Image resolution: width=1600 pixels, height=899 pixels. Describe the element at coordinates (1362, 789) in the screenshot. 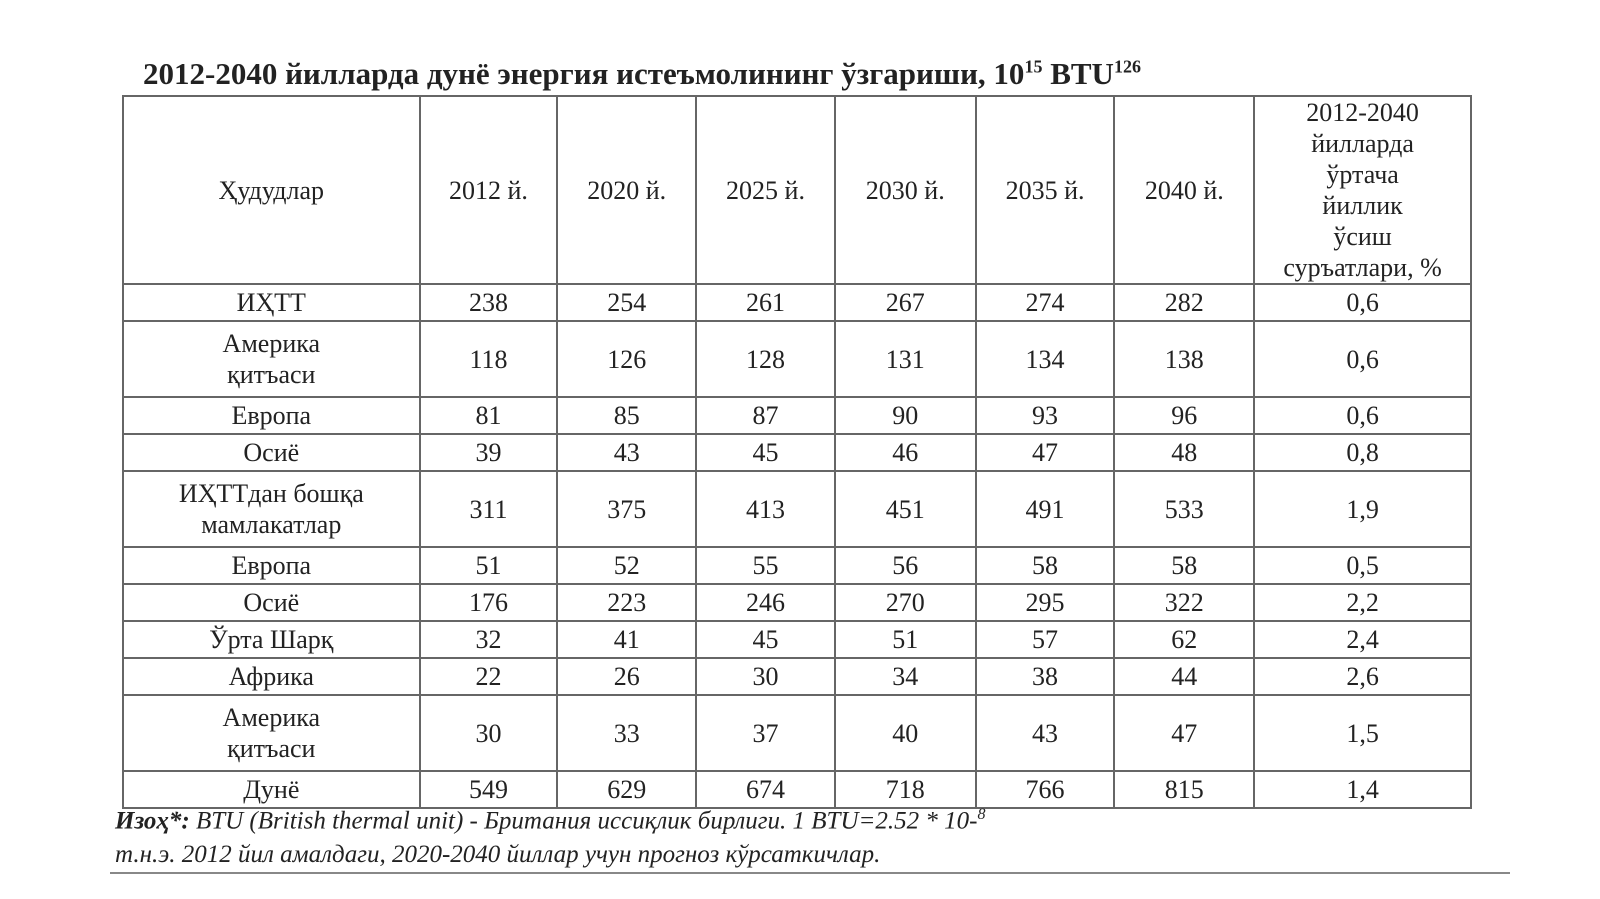

I see `value-cell: 1,4` at that location.